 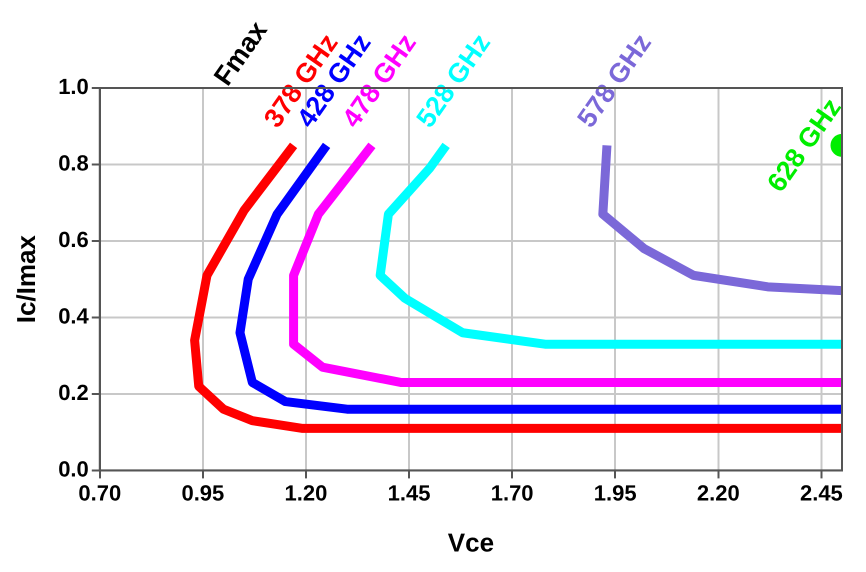 What do you see at coordinates (73, 469) in the screenshot?
I see `y-tick-label: 0.0` at bounding box center [73, 469].